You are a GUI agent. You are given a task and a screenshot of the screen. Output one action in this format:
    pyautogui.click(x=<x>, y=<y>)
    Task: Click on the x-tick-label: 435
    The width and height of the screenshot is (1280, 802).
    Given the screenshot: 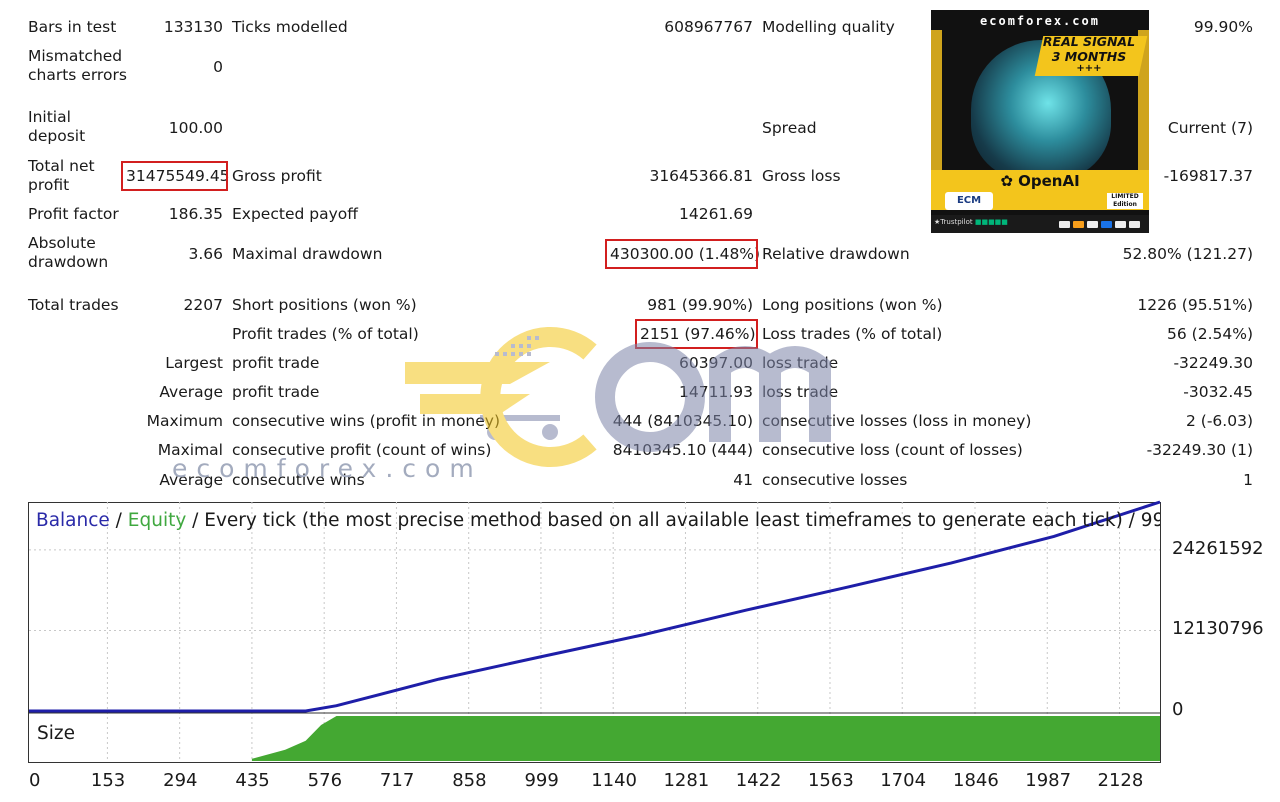 What is the action you would take?
    pyautogui.click(x=252, y=780)
    